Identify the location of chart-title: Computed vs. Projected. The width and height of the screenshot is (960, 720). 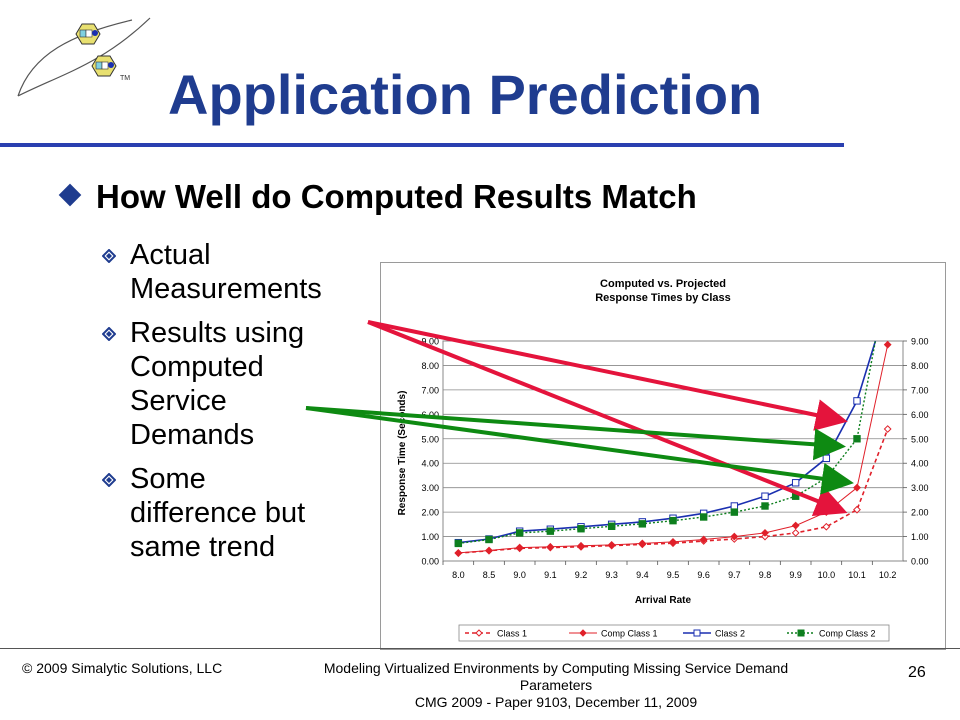
(663, 284).